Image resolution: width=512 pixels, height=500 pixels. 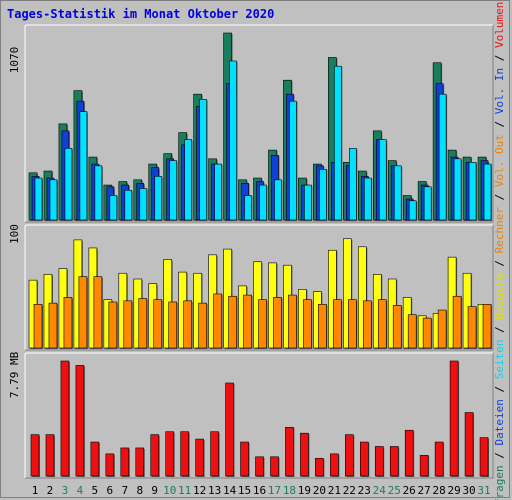 I want to click on x-tick-label: 29, so click(x=453, y=490).